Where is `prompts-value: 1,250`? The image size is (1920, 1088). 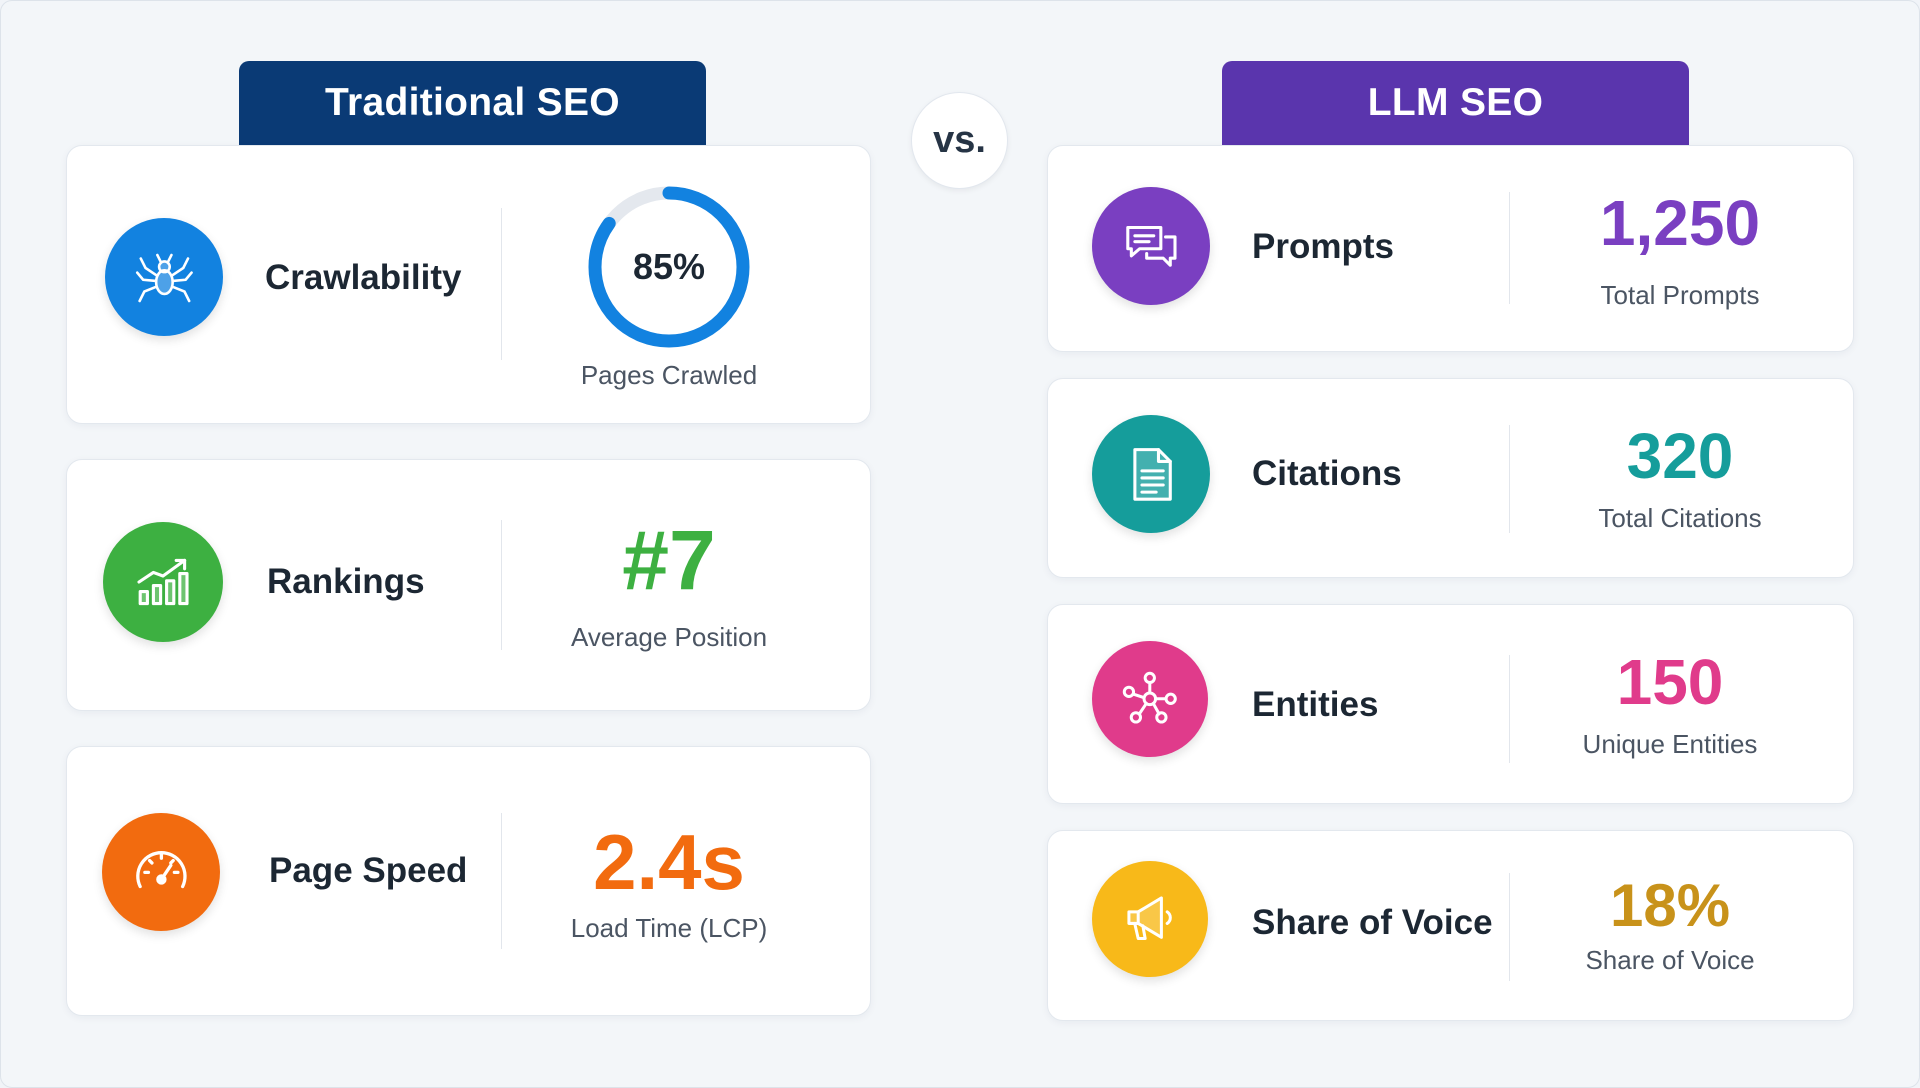
prompts-value: 1,250 is located at coordinates (1680, 223).